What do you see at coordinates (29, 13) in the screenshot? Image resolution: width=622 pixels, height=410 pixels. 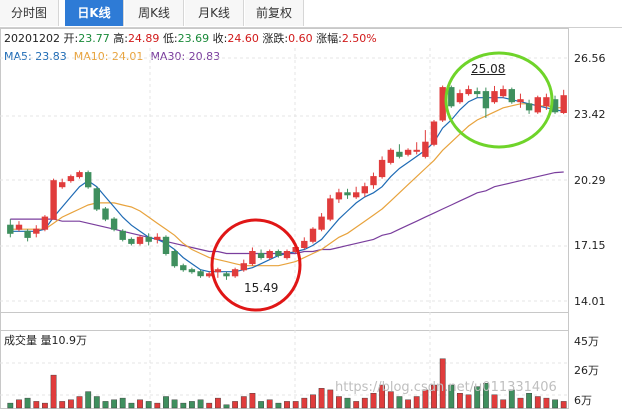 I see `tab-timeshare: 分时图` at bounding box center [29, 13].